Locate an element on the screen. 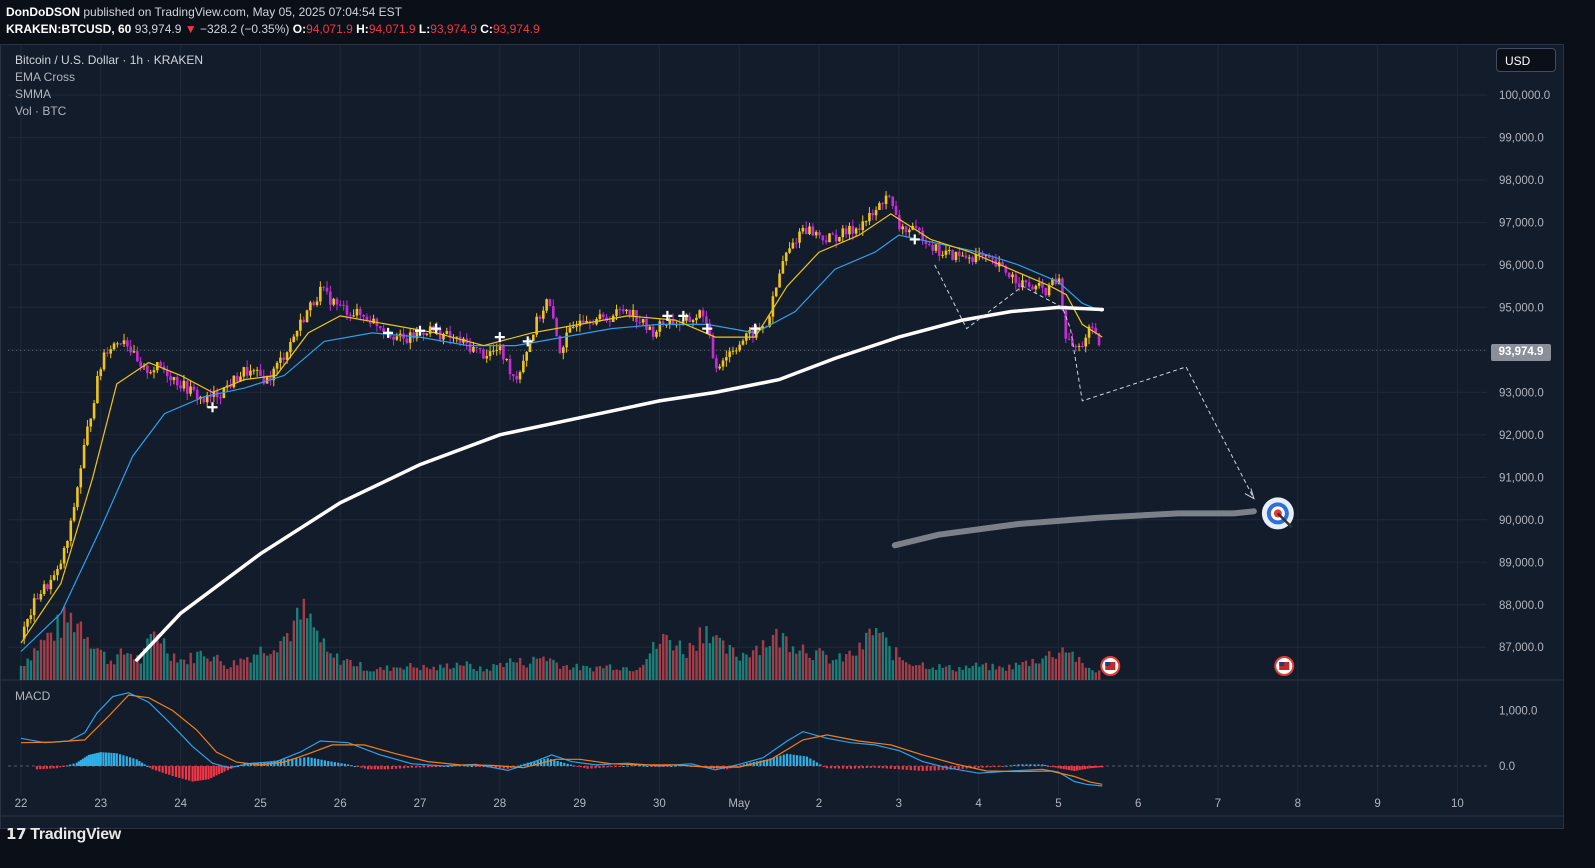 Image resolution: width=1595 pixels, height=868 pixels. author-name: DonDoDSON is located at coordinates (43, 12).